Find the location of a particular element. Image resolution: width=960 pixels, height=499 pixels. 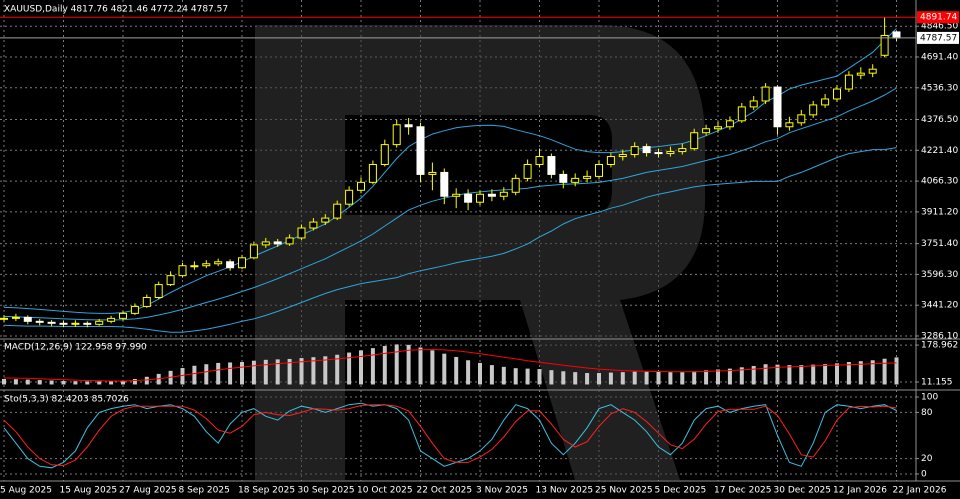

macd-title: MACD(12,26,9) 122.958 97.990 is located at coordinates (75, 348).